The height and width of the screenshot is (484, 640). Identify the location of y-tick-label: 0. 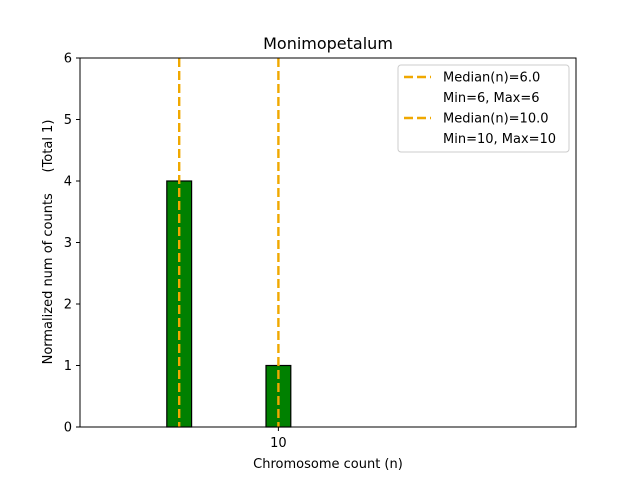
(68, 428).